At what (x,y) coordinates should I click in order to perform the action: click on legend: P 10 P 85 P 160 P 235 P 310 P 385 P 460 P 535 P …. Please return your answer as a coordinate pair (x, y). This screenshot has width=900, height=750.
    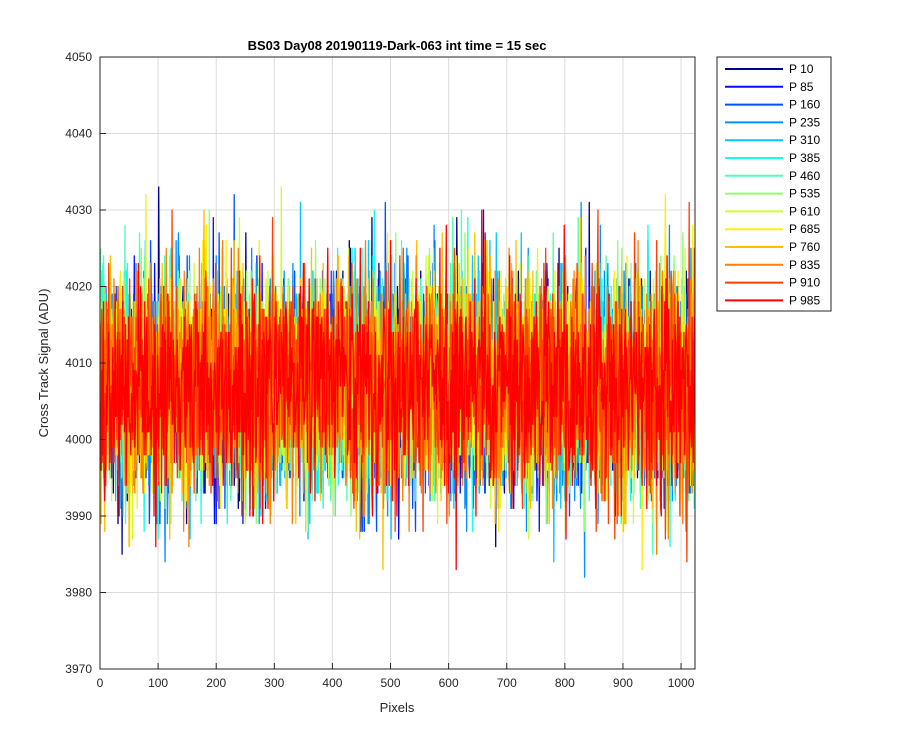
    Looking at the image, I should click on (774, 184).